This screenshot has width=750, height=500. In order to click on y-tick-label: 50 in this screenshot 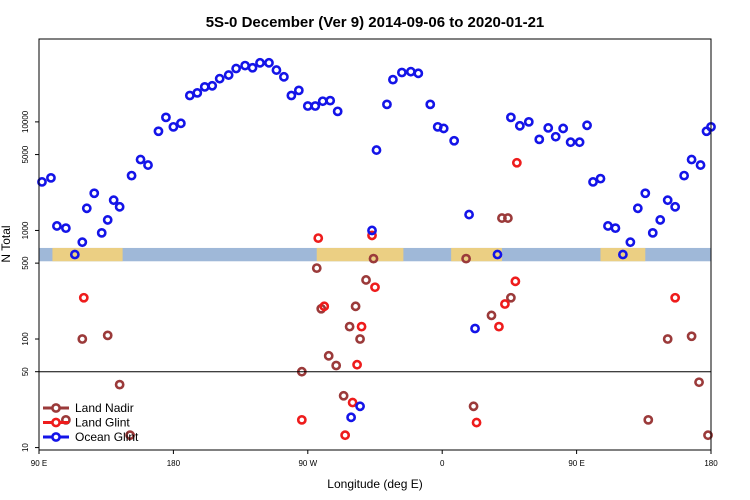, I will do `click(25, 371)`.